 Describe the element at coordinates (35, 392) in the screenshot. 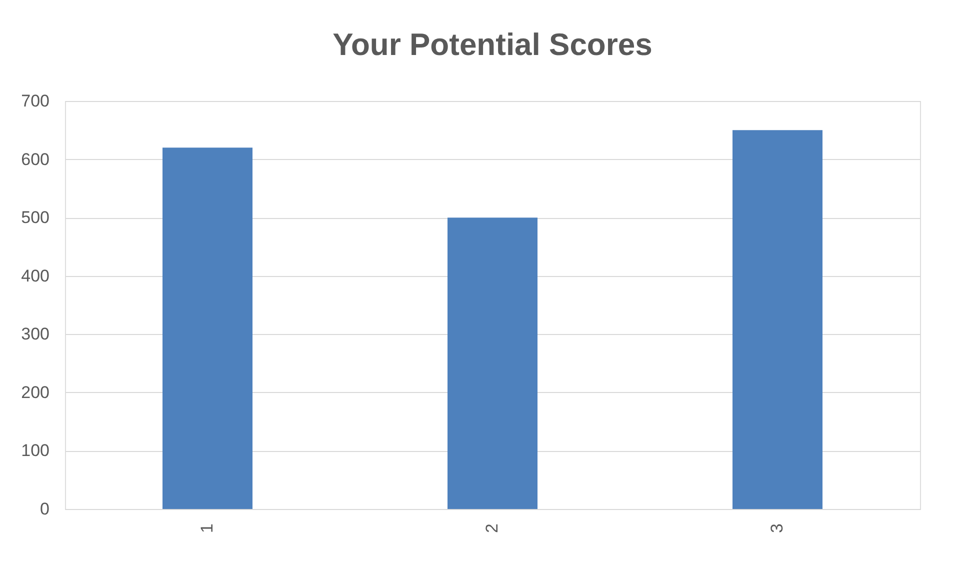

I see `y-tick-label: 200` at that location.